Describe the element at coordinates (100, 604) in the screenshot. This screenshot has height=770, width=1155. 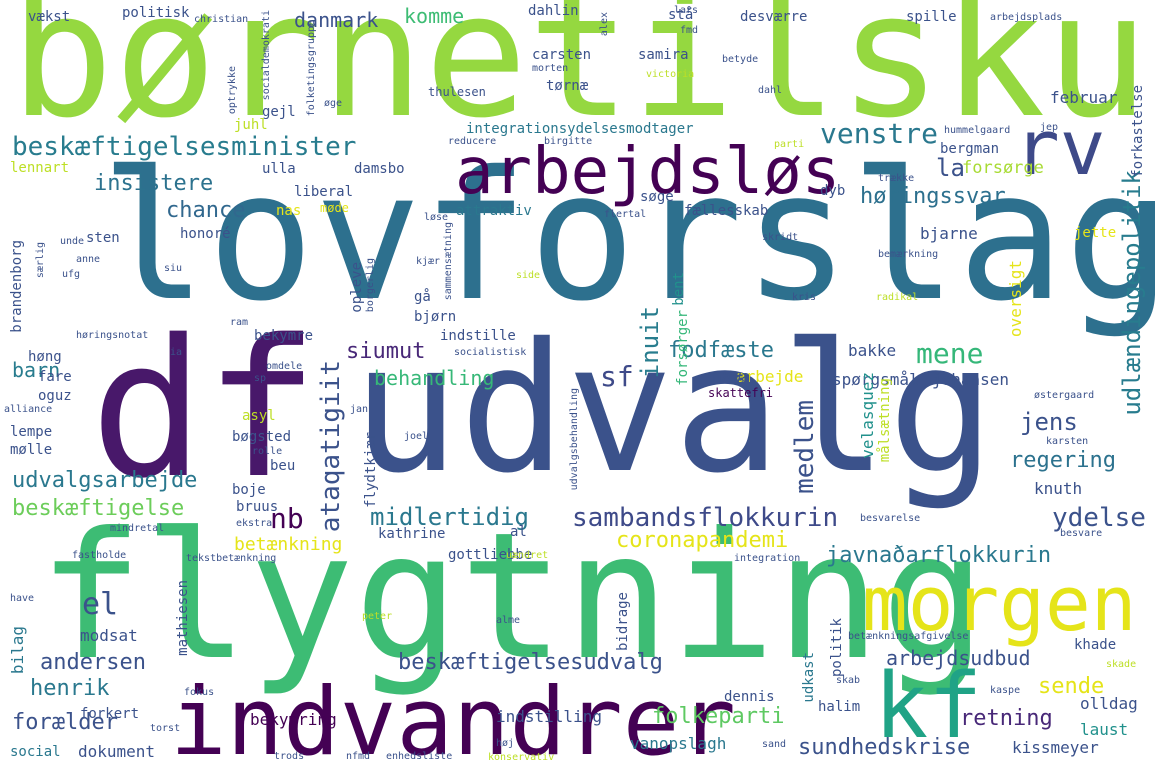
I see `word: el` at that location.